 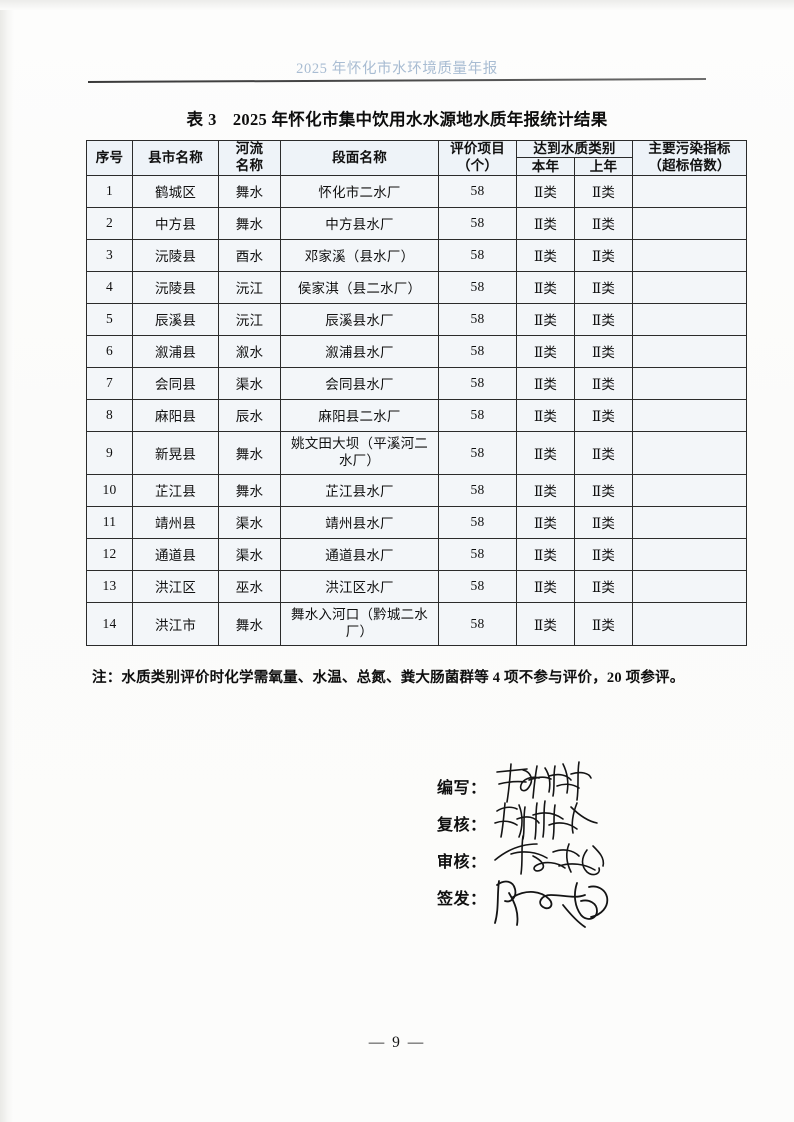 I want to click on table-row: 1 鹤城区 舞水 怀化市二水厂 58 Ⅱ类 Ⅱ类, so click(x=417, y=191).